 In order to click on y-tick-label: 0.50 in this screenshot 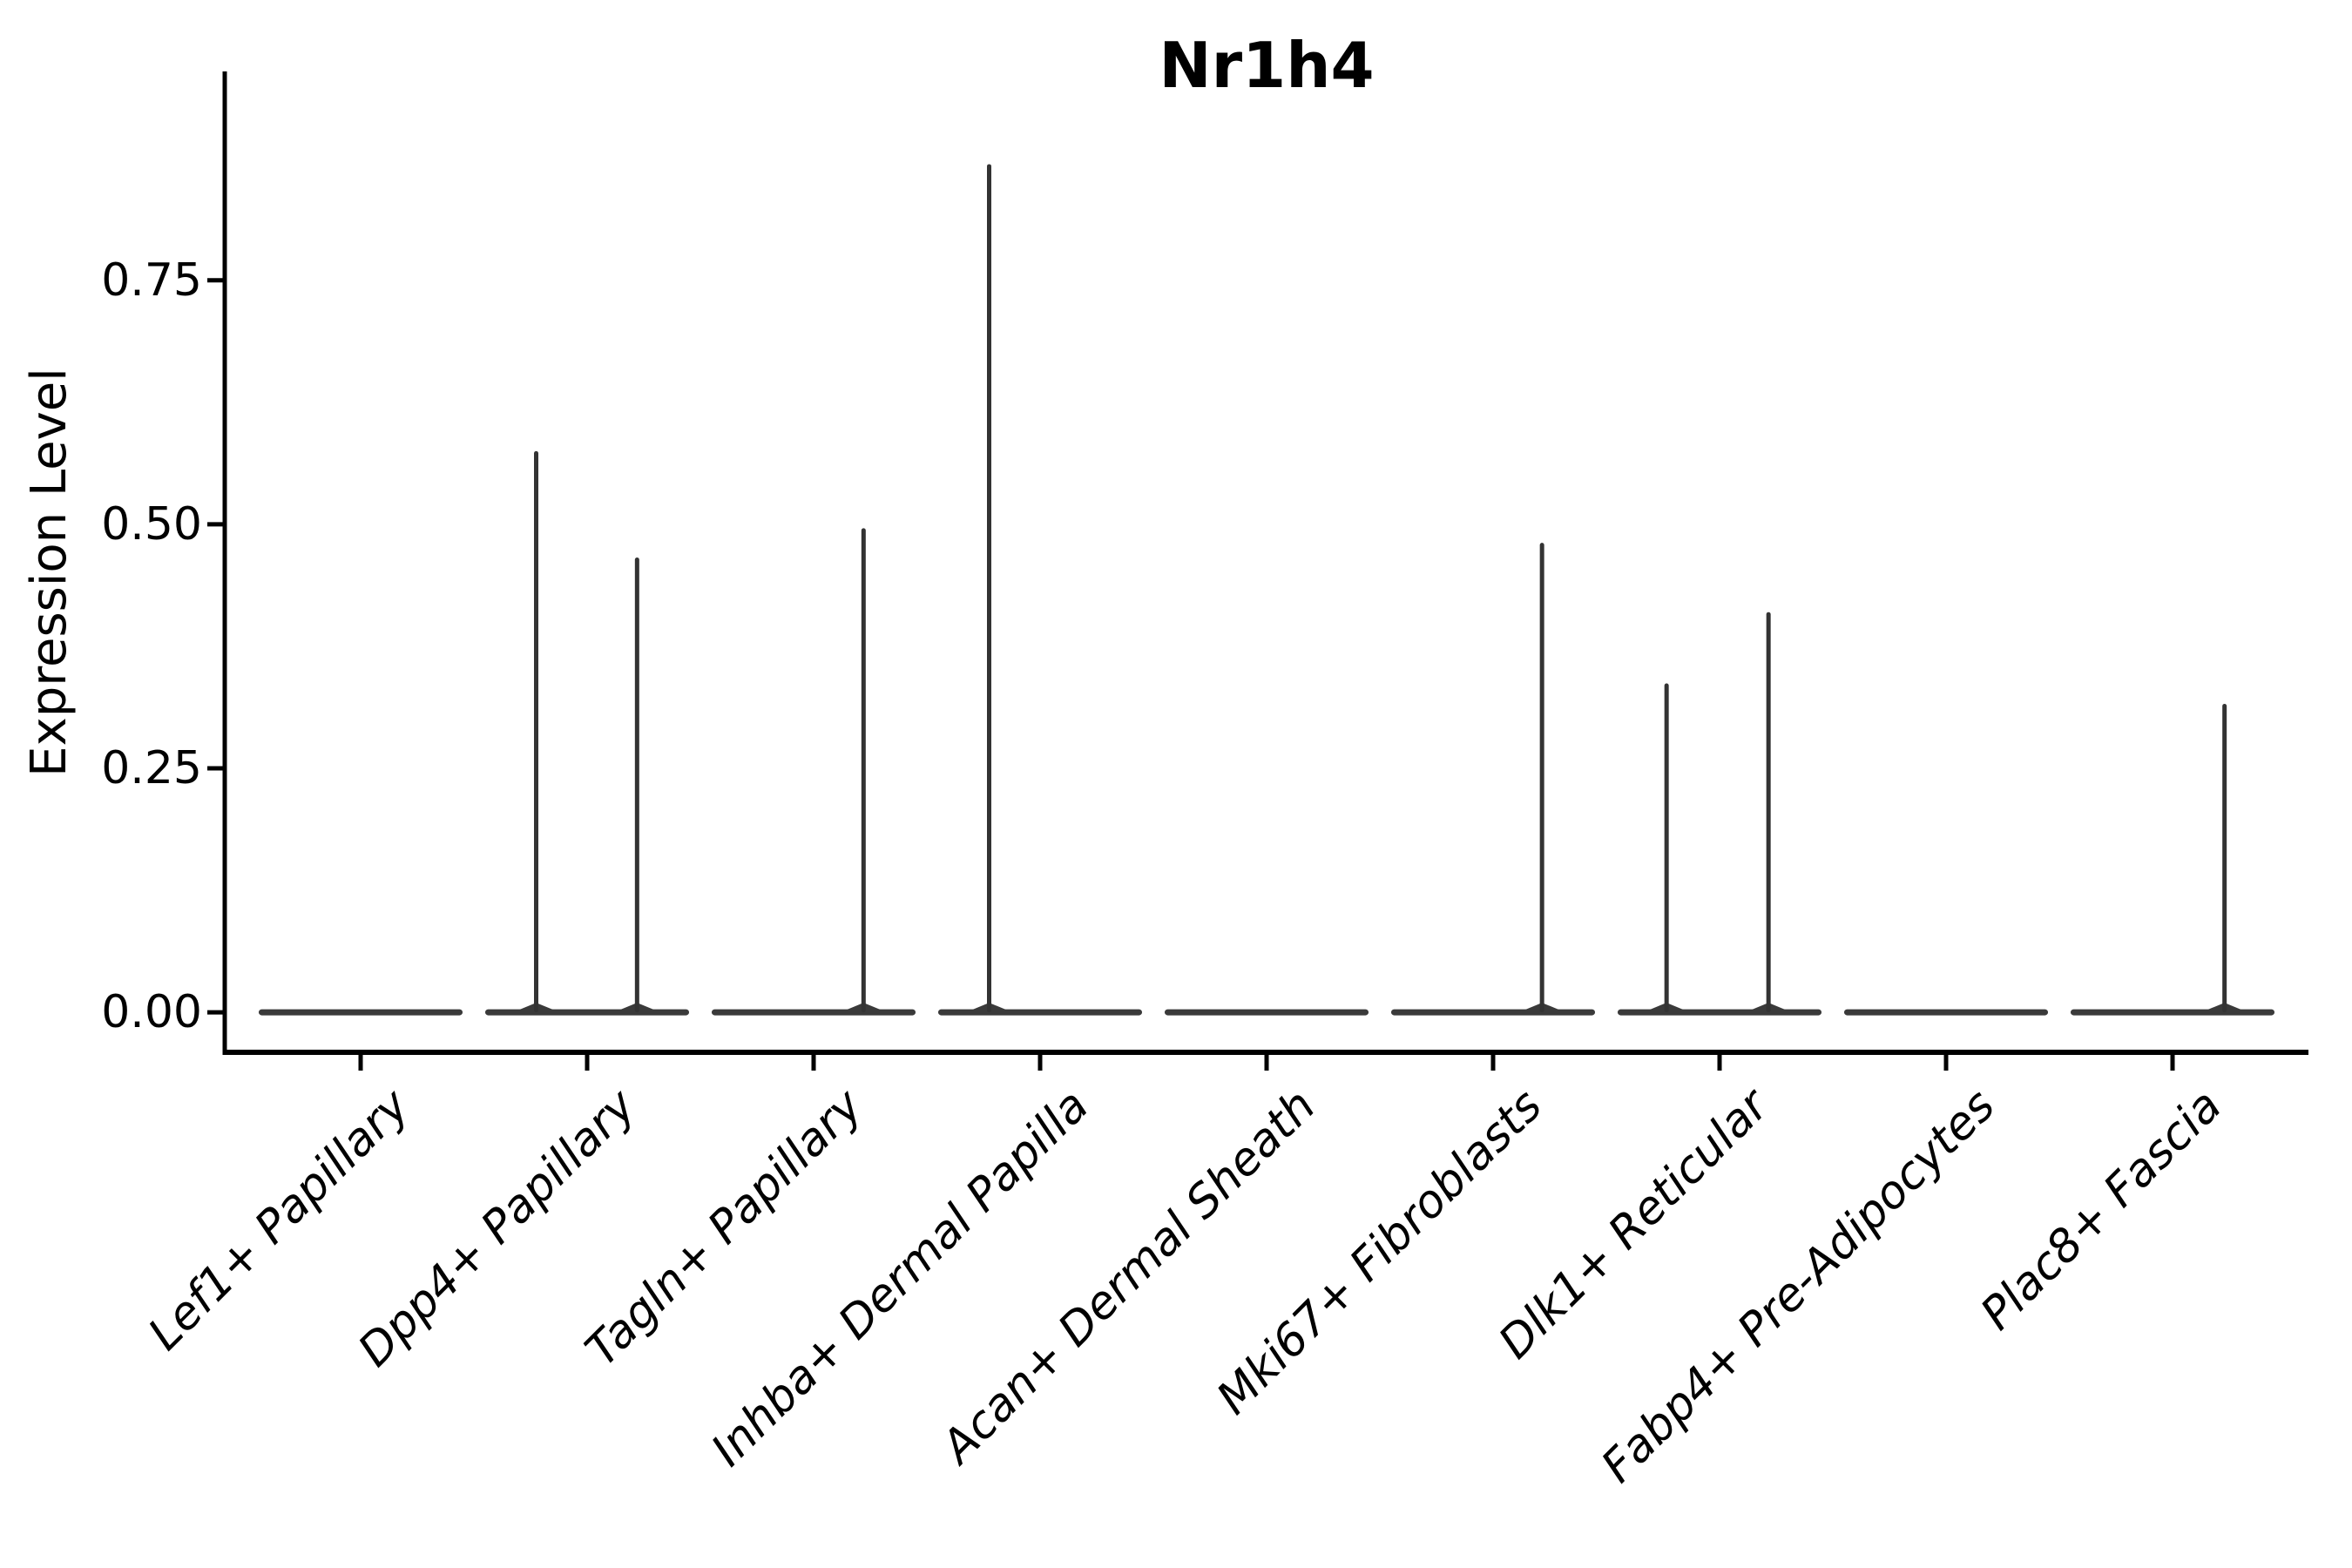, I will do `click(151, 524)`.